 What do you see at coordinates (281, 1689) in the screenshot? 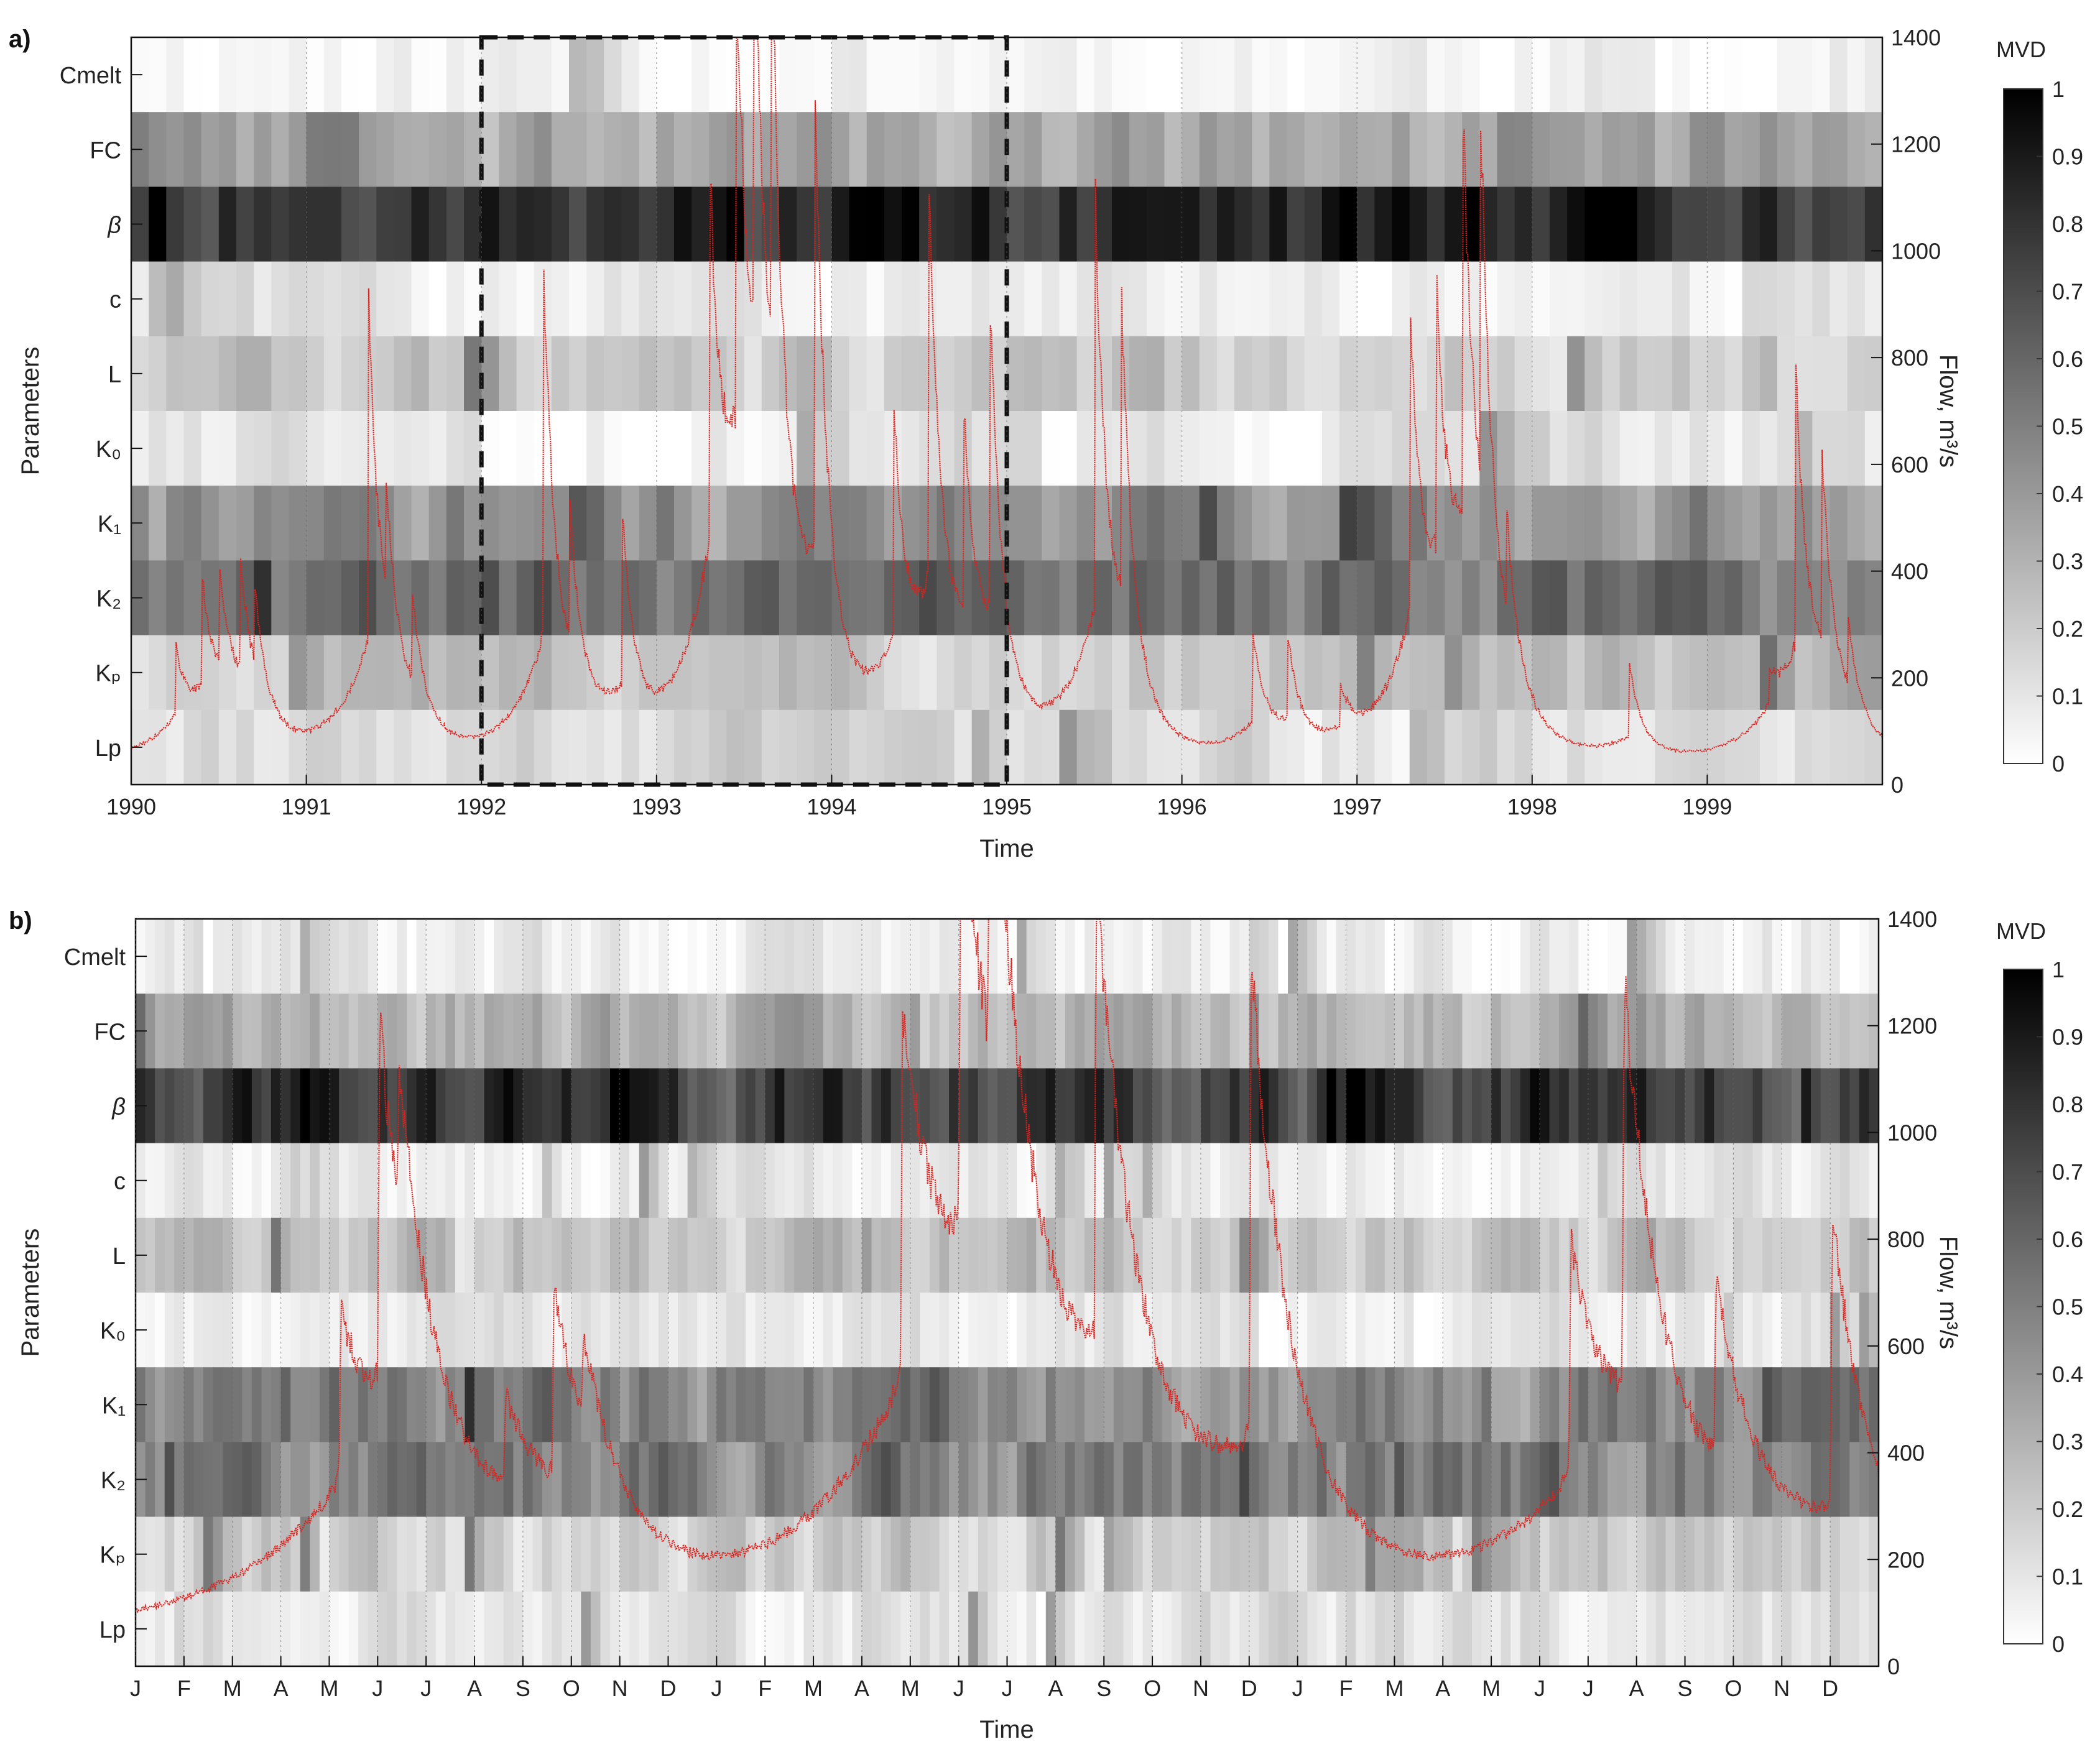
I see `x-tick-label: A` at bounding box center [281, 1689].